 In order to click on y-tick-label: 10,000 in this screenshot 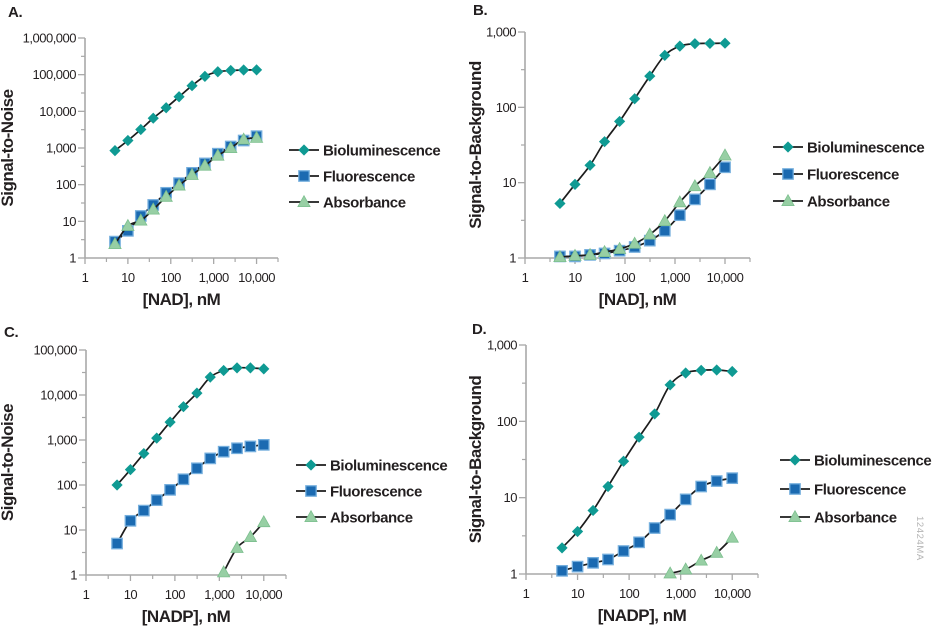, I will do `click(58, 395)`.